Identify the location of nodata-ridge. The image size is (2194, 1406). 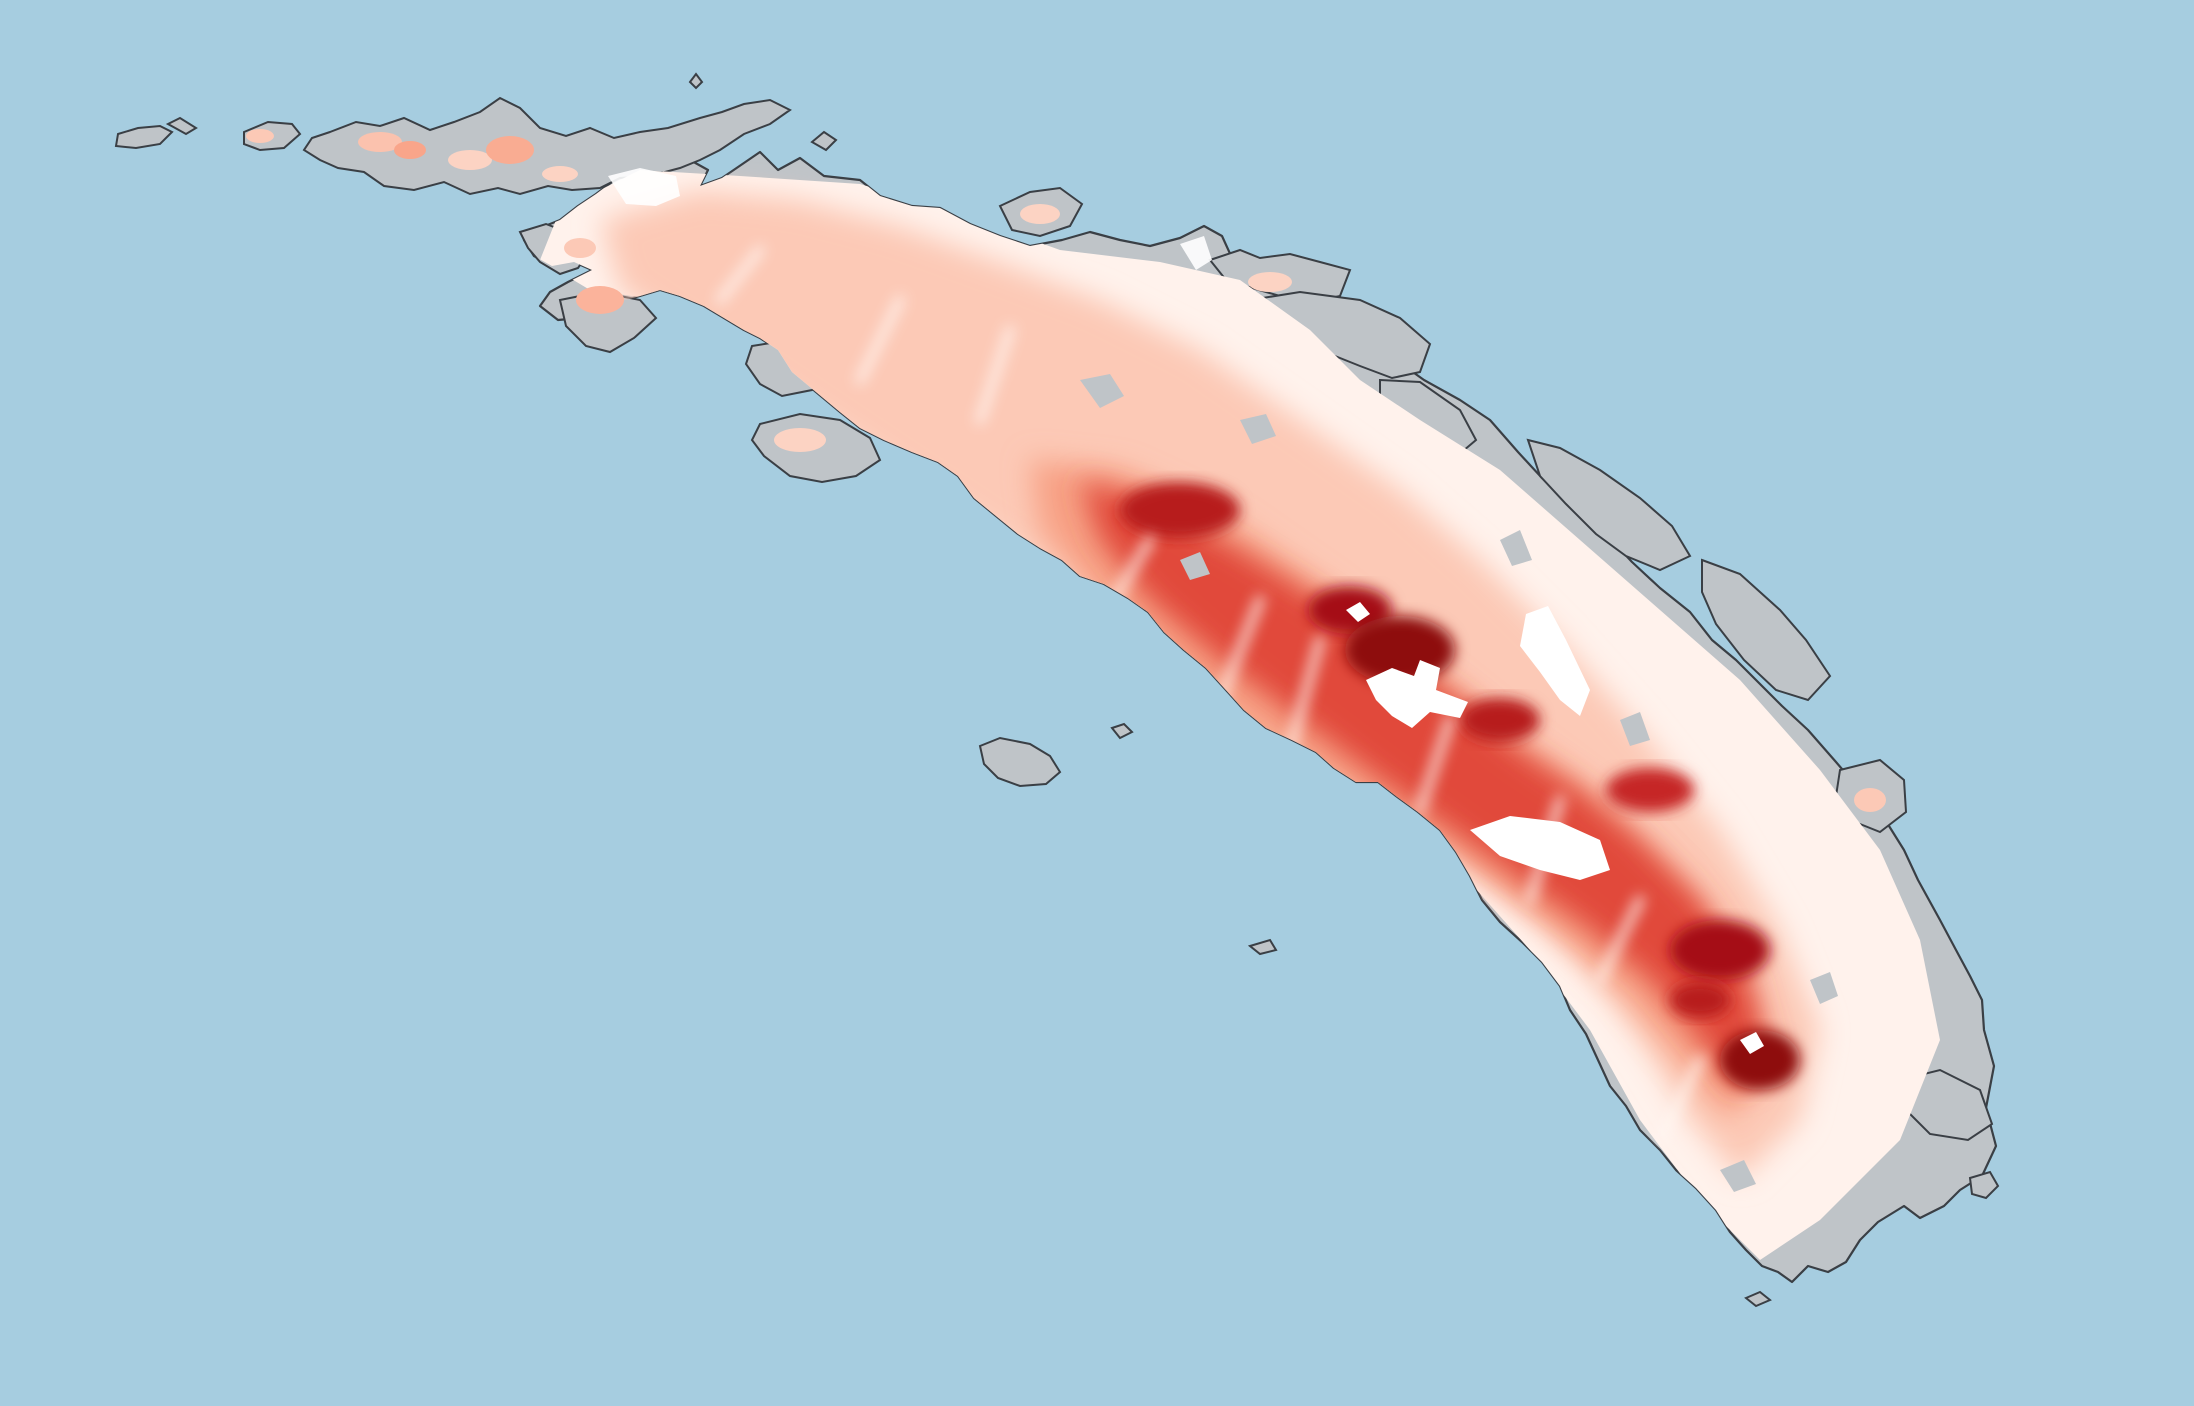
(1196, 253).